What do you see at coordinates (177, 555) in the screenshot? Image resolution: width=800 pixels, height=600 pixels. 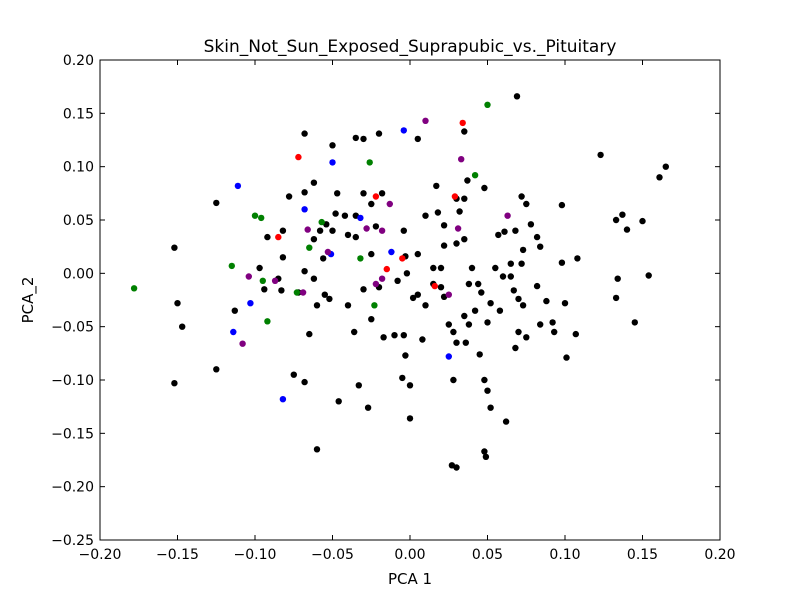 I see `x-tick-label: −0.15` at bounding box center [177, 555].